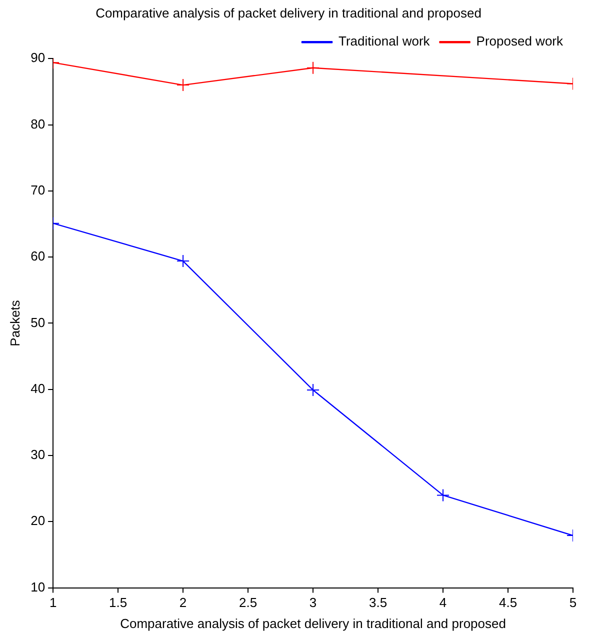  What do you see at coordinates (289, 12) in the screenshot?
I see `chart-title: Comparative analysis of packet delivery in traditional and proposed` at bounding box center [289, 12].